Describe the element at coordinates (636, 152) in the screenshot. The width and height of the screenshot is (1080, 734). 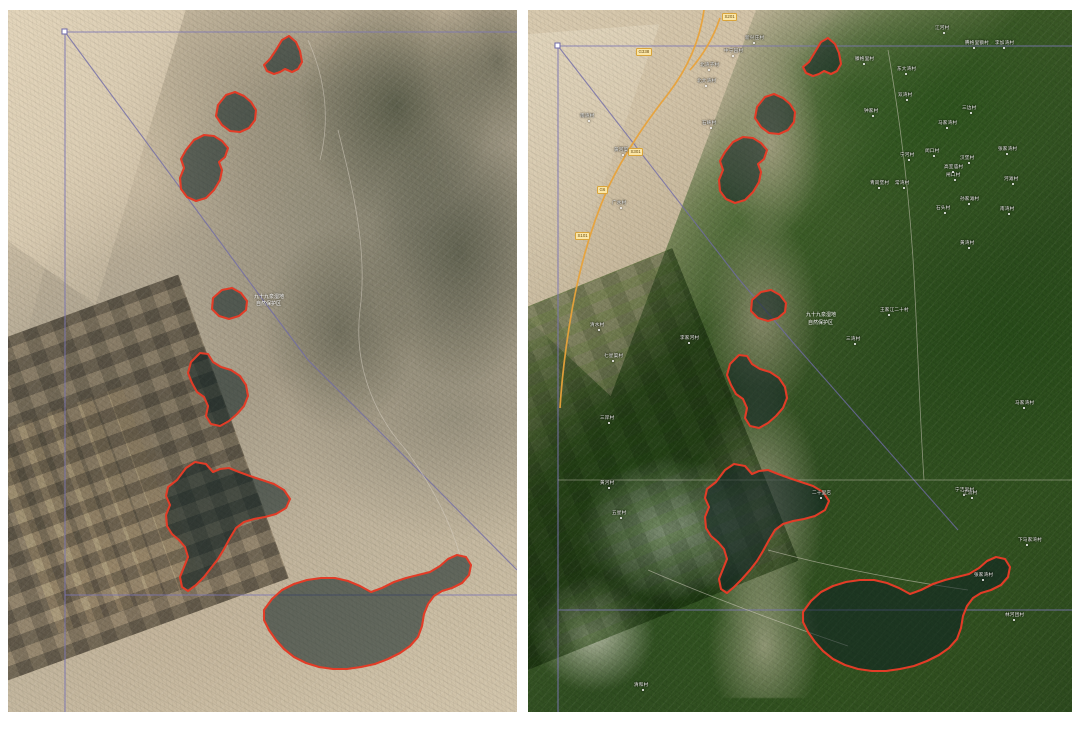
I see `road-shield-2: S301` at that location.